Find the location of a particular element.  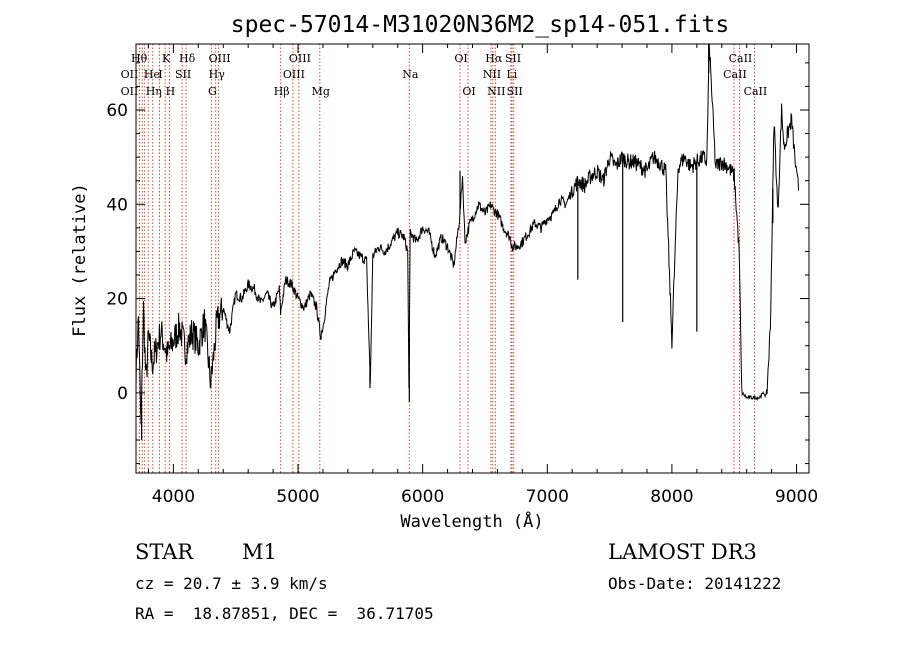

line-marker-label: Na is located at coordinates (410, 74).